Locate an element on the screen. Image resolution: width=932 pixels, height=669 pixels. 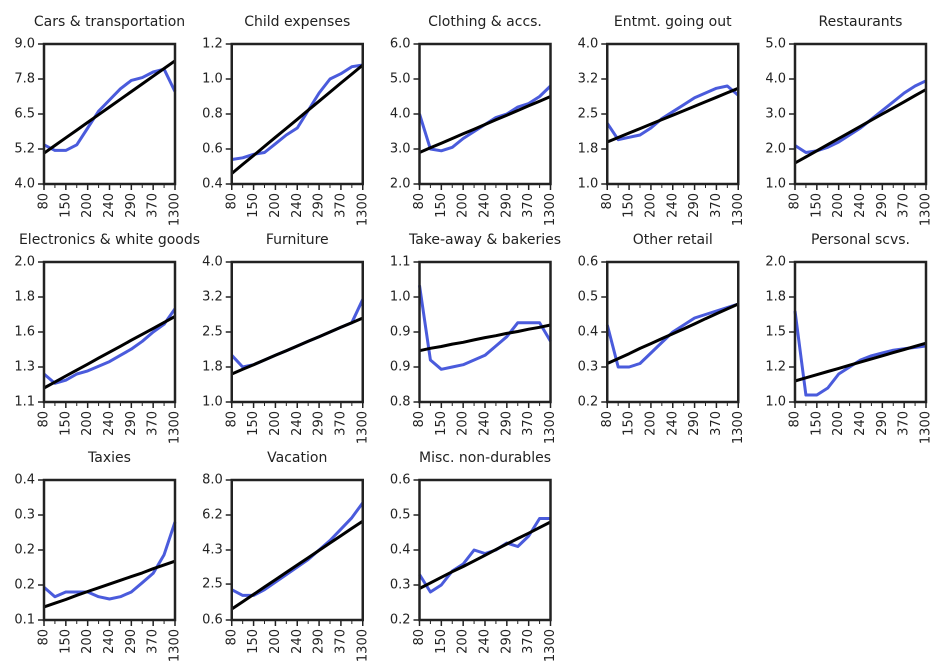
y-tick-label: 6.2 is located at coordinates (212, 515).